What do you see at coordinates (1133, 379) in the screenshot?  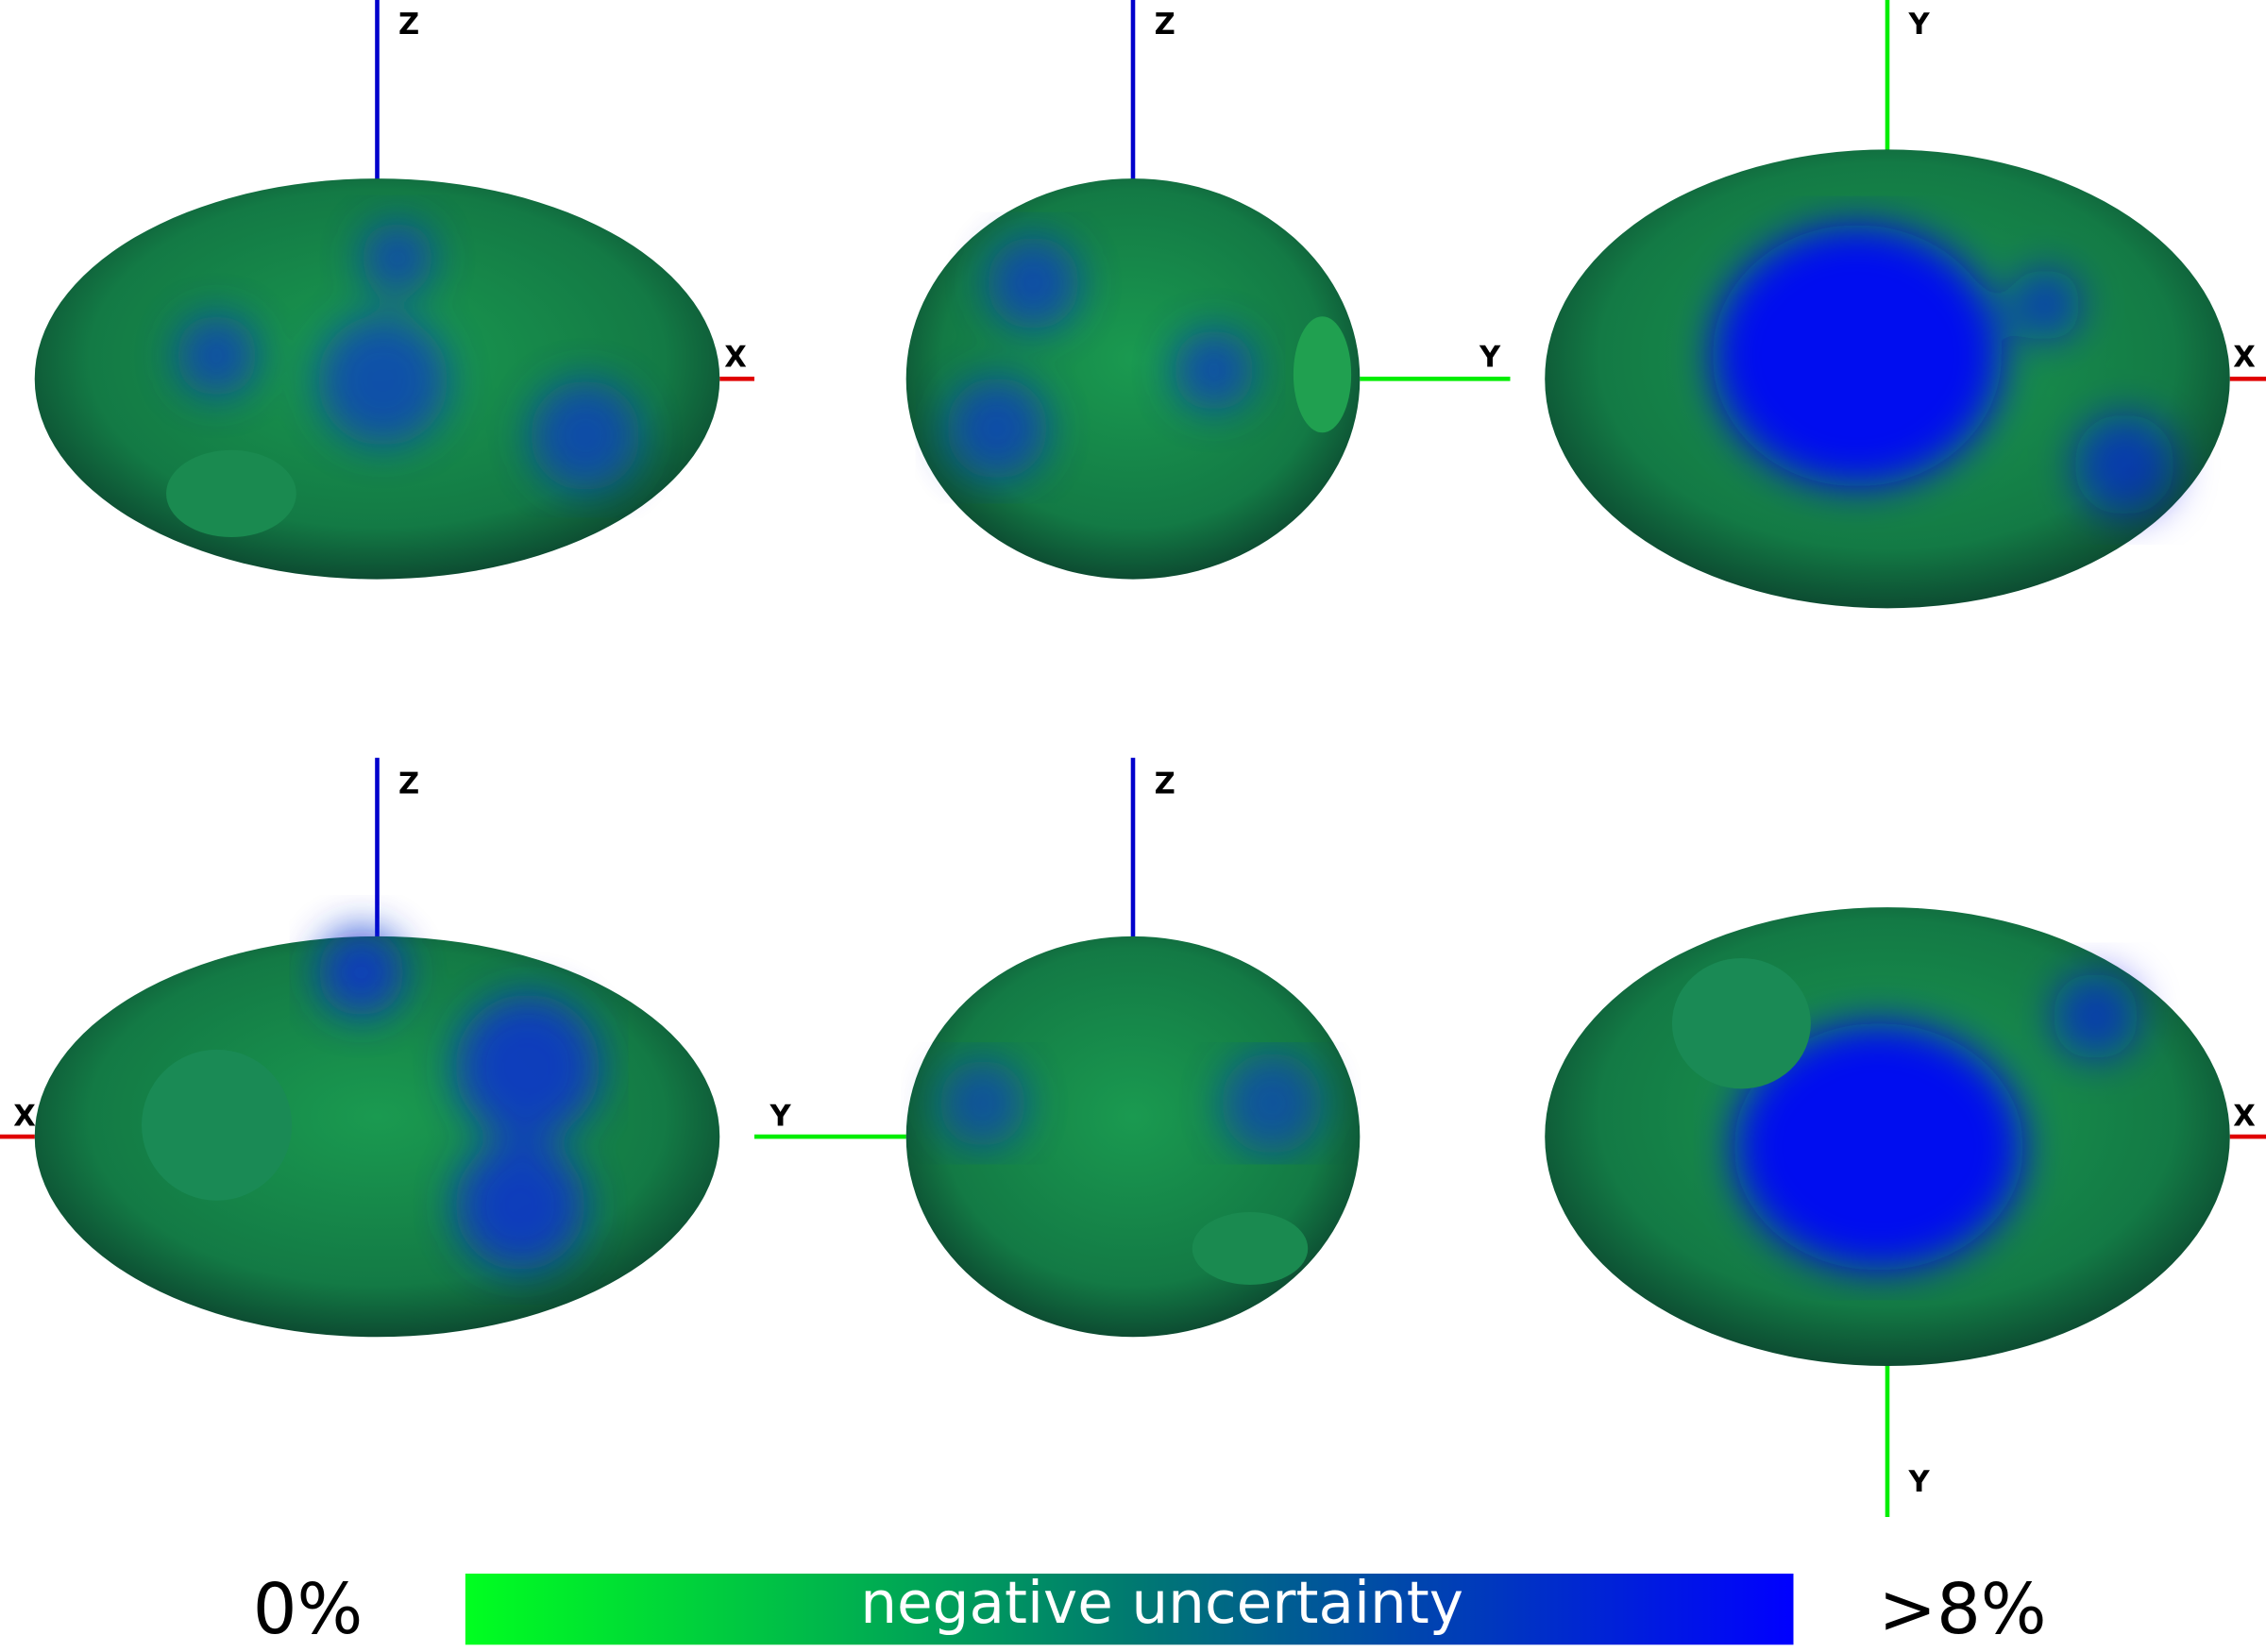 I see `body` at bounding box center [1133, 379].